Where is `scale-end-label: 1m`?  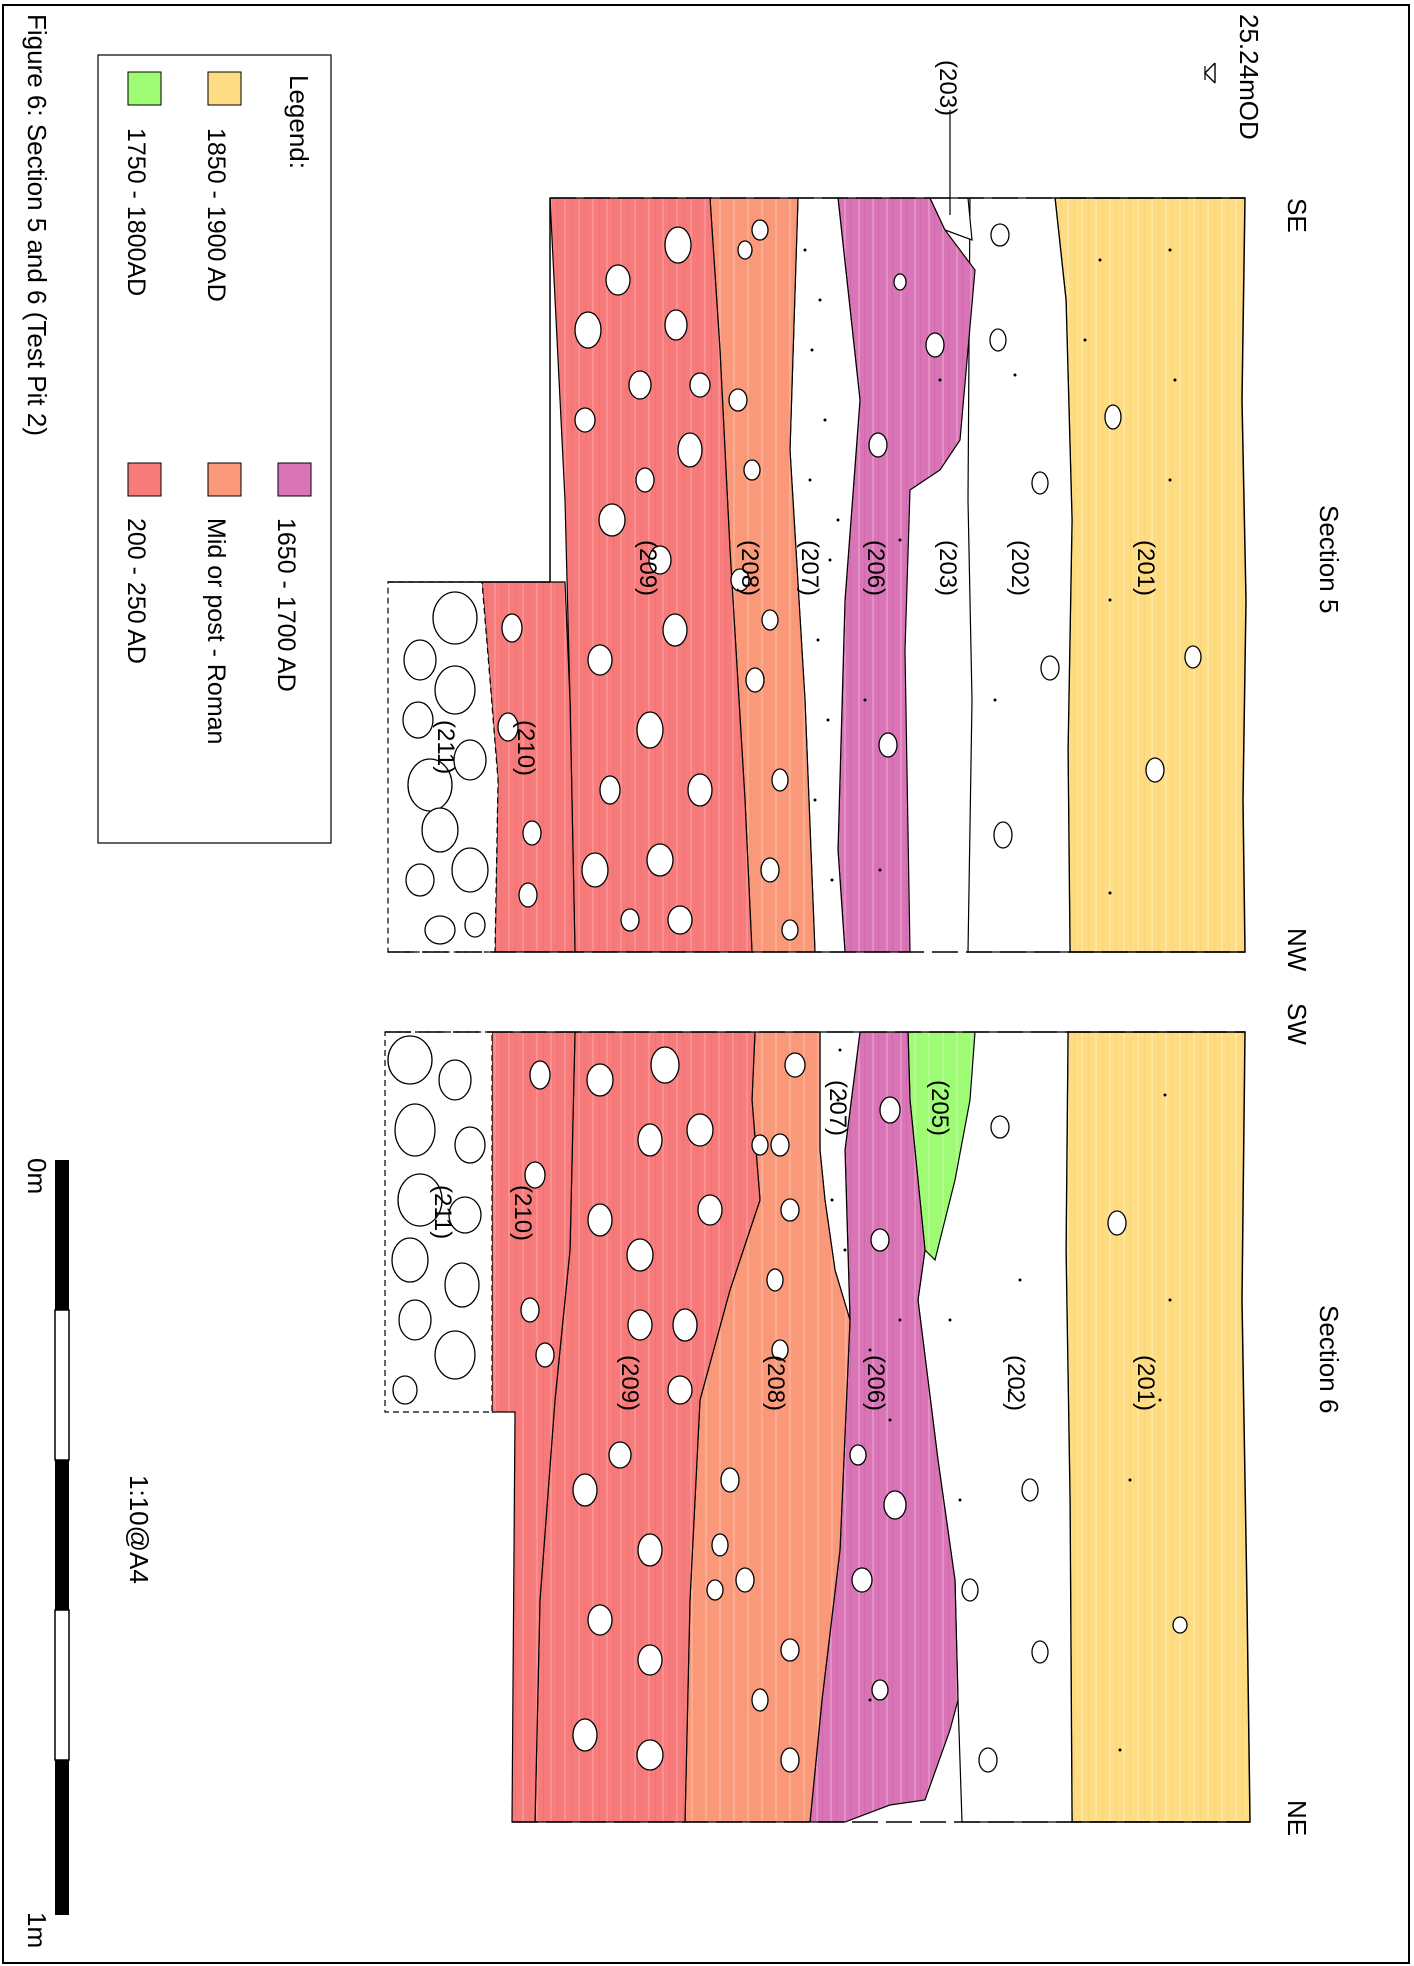
scale-end-label: 1m is located at coordinates (37, 1930).